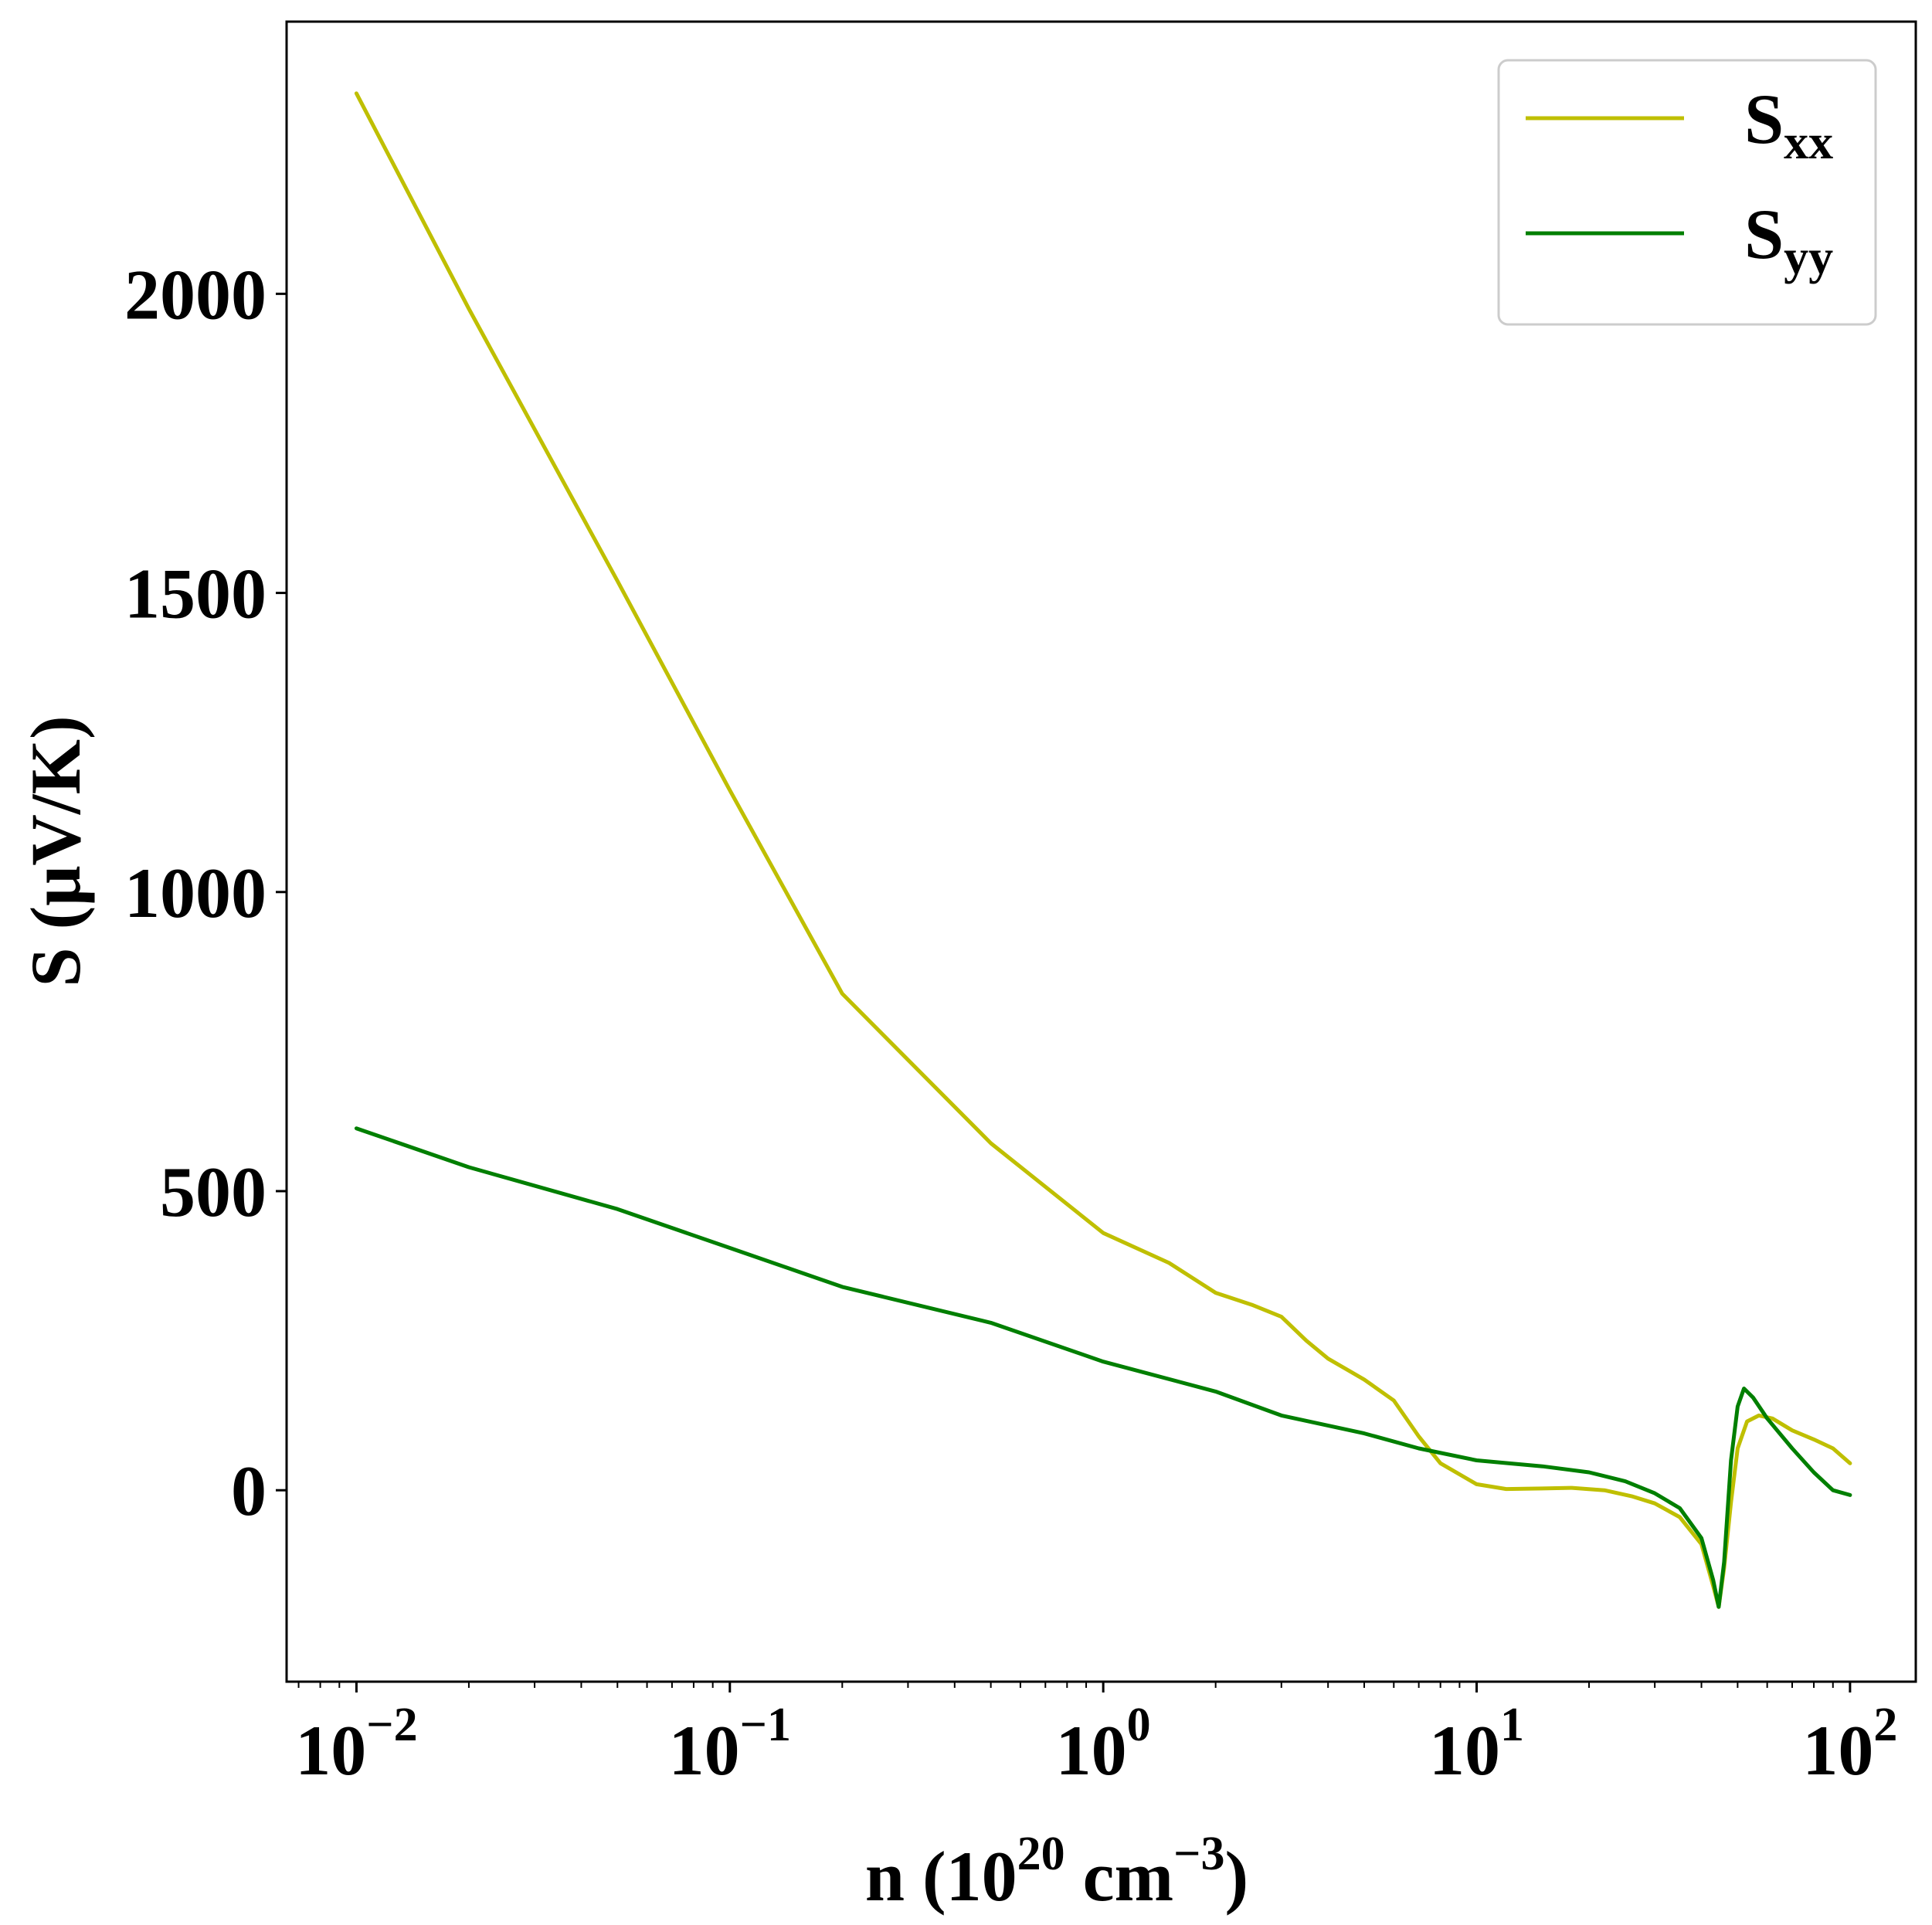 This screenshot has width=1932, height=1925. I want to click on x-axis-label-exponent: 20, so click(1041, 1854).